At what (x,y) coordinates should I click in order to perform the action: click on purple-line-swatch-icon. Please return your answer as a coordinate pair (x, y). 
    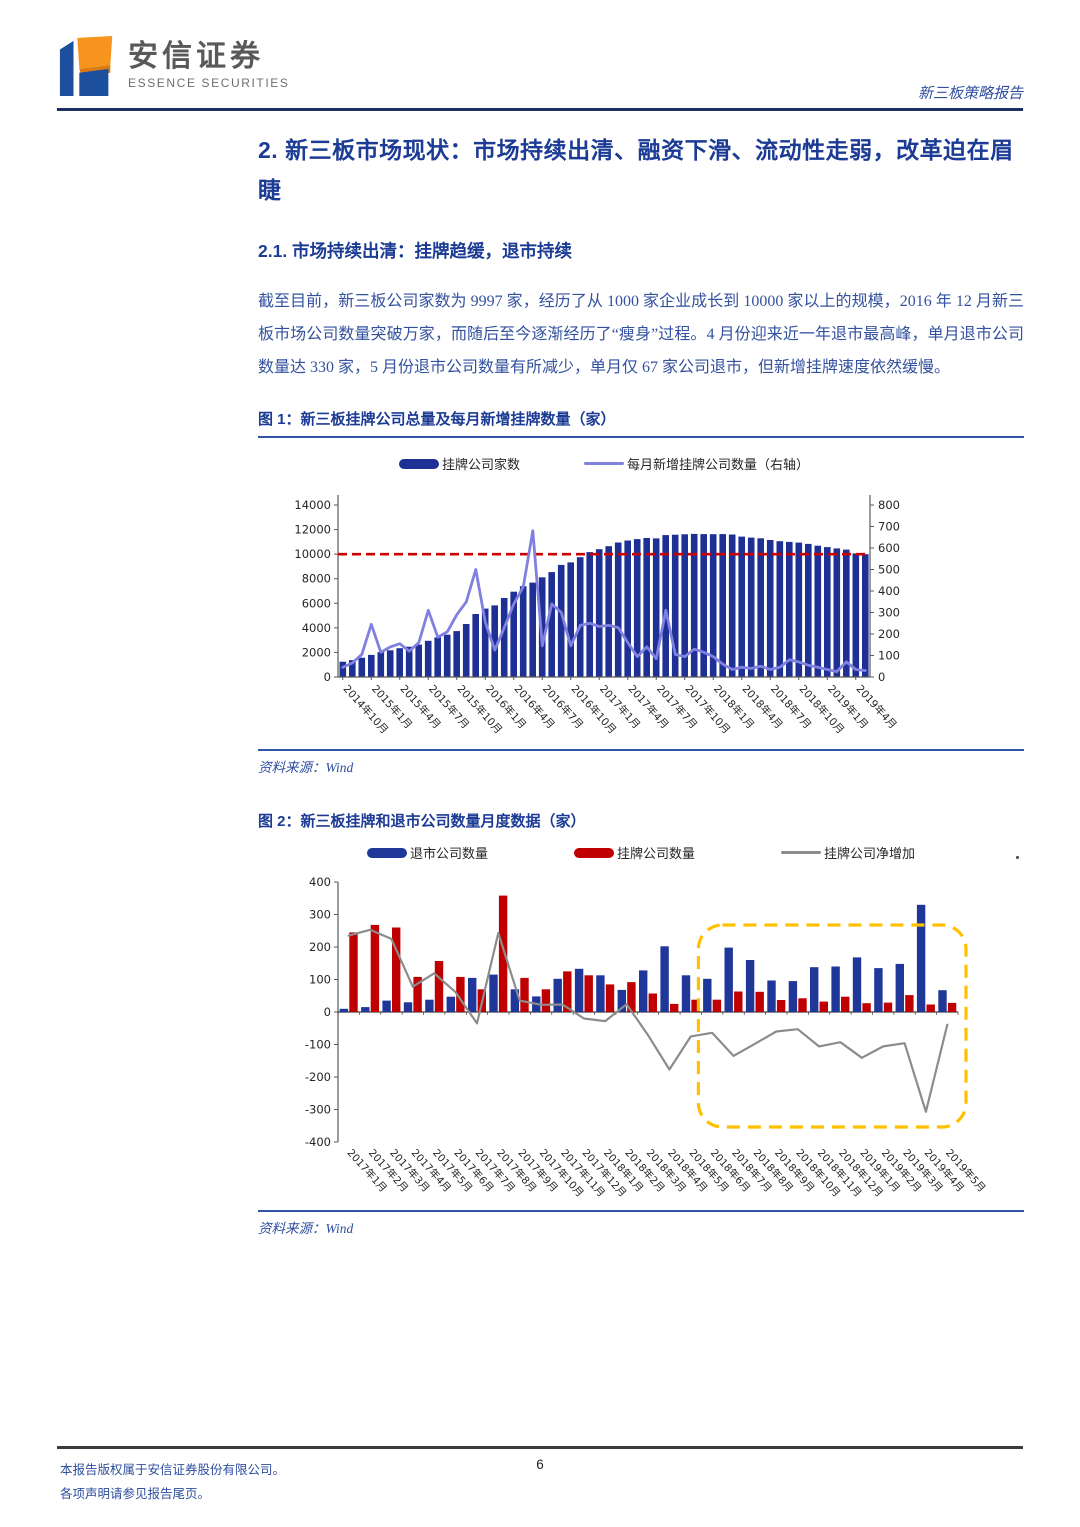
    Looking at the image, I should click on (604, 463).